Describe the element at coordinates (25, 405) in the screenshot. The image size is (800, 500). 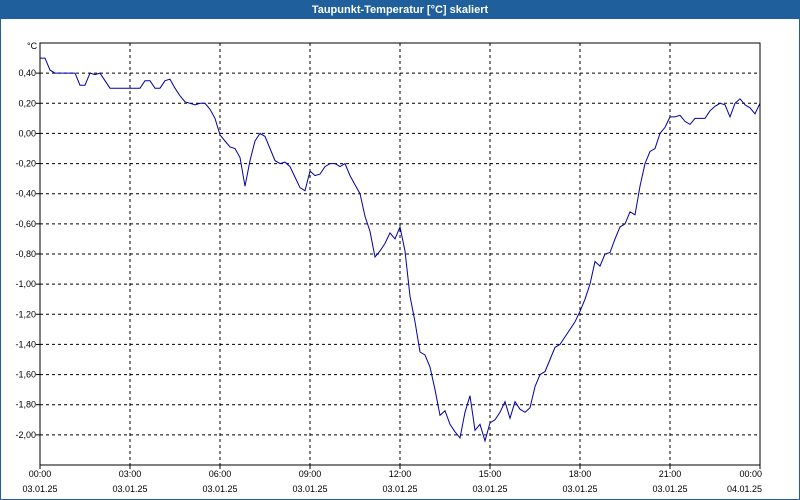
I see `y-tick-label: -1,80` at that location.